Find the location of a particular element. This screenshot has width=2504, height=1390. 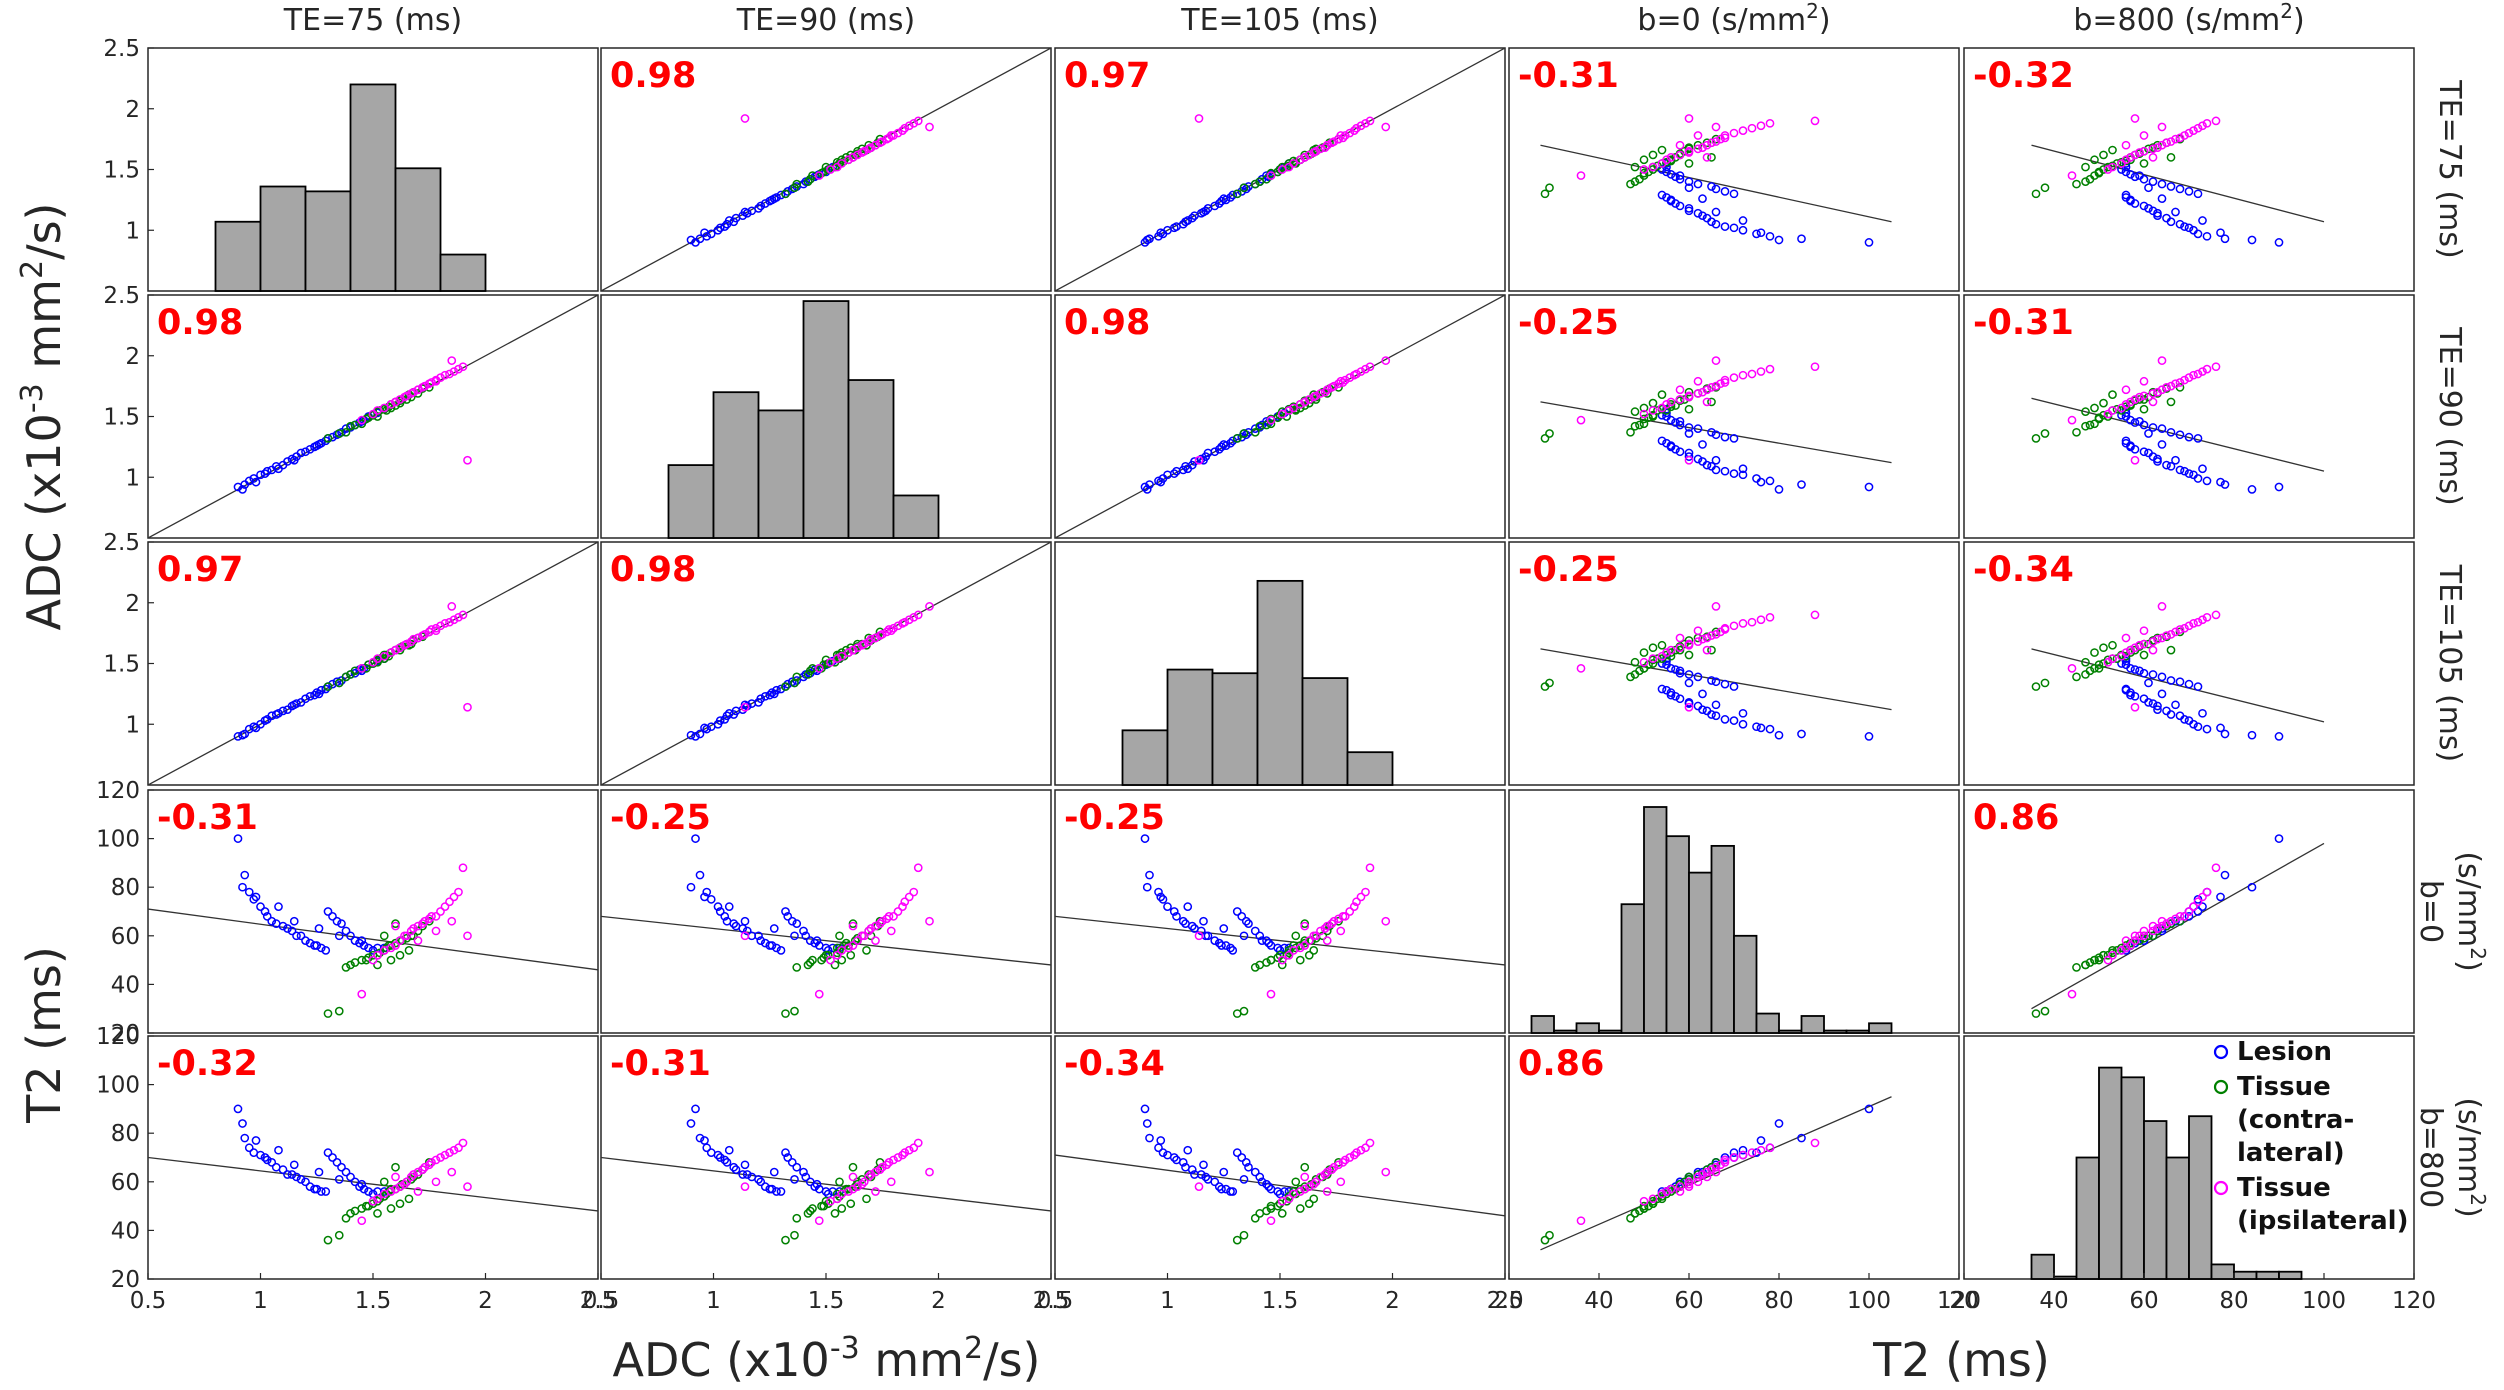

correlation-label: -0.34 is located at coordinates (2023, 570).